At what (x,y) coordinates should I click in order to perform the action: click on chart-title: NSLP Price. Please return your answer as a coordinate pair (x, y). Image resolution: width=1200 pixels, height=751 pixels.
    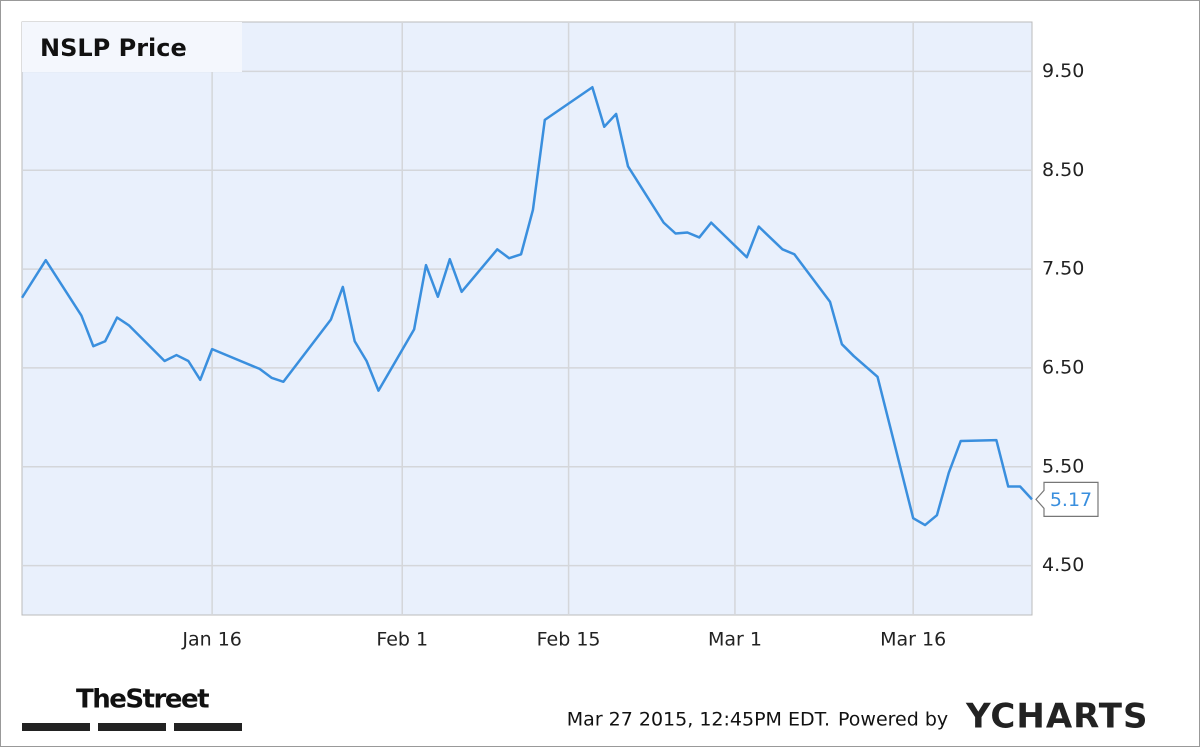
    Looking at the image, I should click on (113, 48).